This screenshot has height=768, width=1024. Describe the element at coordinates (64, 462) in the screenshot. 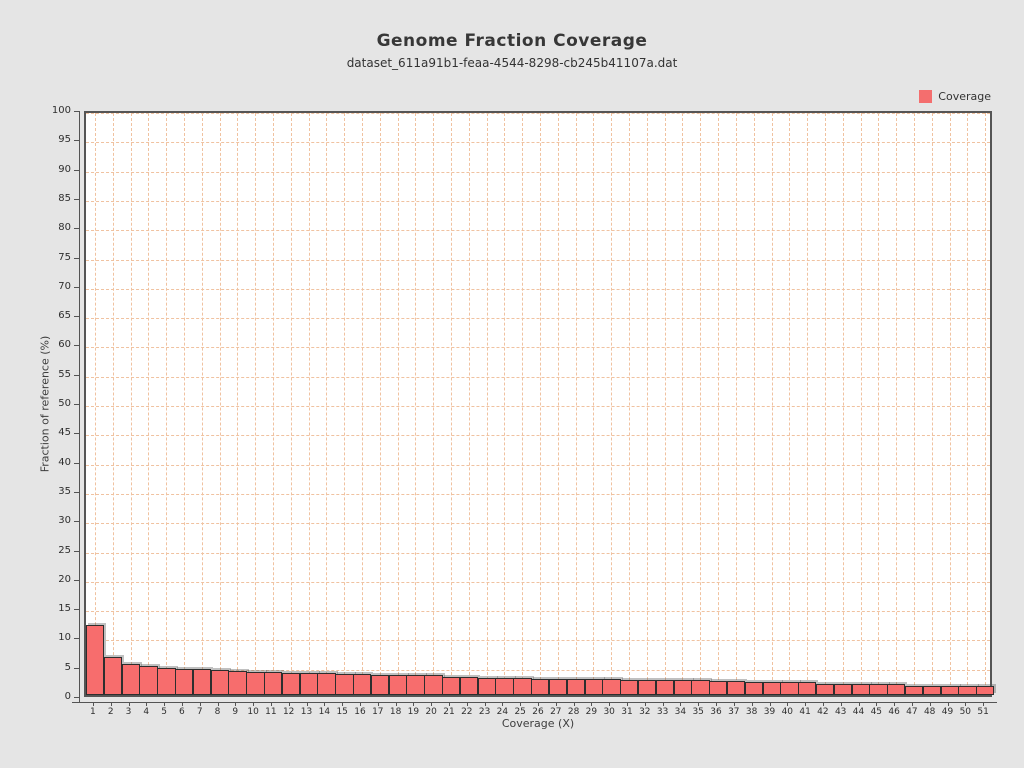

I see `y-tick-label: 40` at that location.